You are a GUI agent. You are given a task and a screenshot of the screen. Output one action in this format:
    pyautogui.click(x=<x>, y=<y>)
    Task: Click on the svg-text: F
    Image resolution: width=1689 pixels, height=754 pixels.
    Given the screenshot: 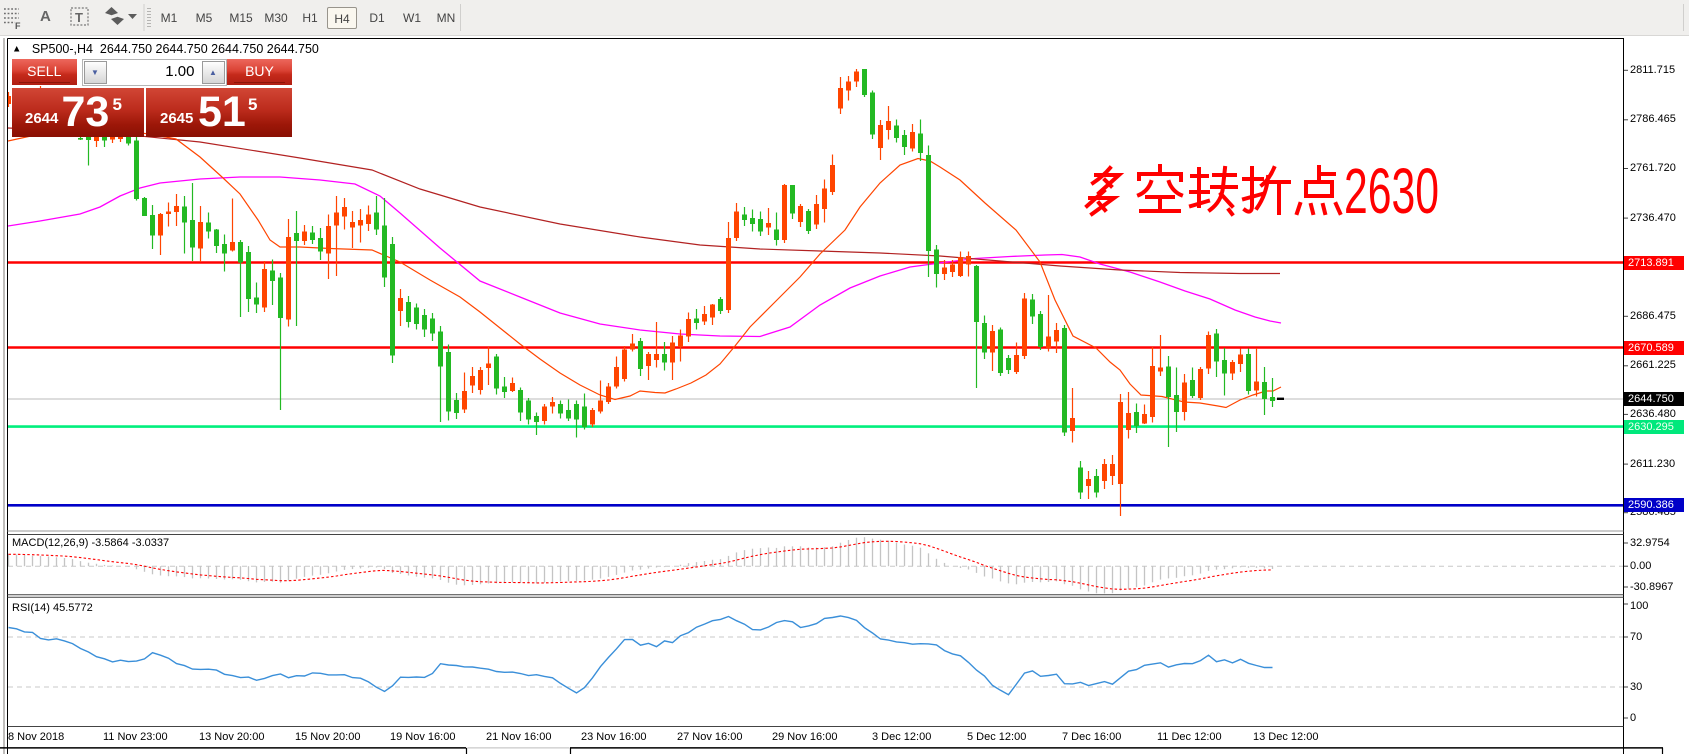 What is the action you would take?
    pyautogui.click(x=18, y=26)
    